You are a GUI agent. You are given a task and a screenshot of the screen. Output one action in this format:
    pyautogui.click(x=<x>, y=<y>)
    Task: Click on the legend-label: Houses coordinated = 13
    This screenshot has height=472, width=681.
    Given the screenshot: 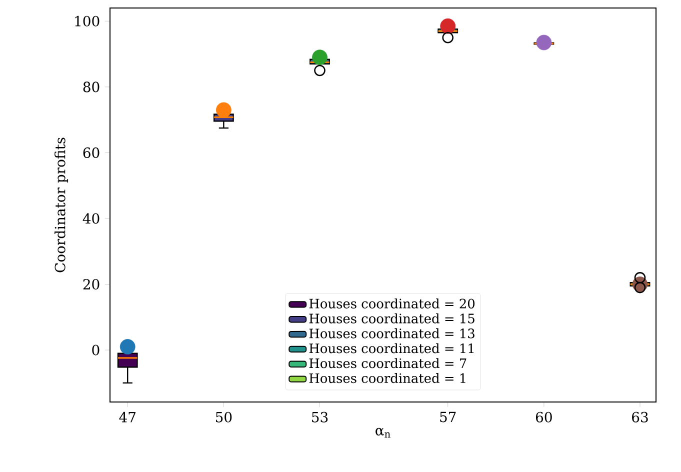 What is the action you would take?
    pyautogui.click(x=391, y=333)
    